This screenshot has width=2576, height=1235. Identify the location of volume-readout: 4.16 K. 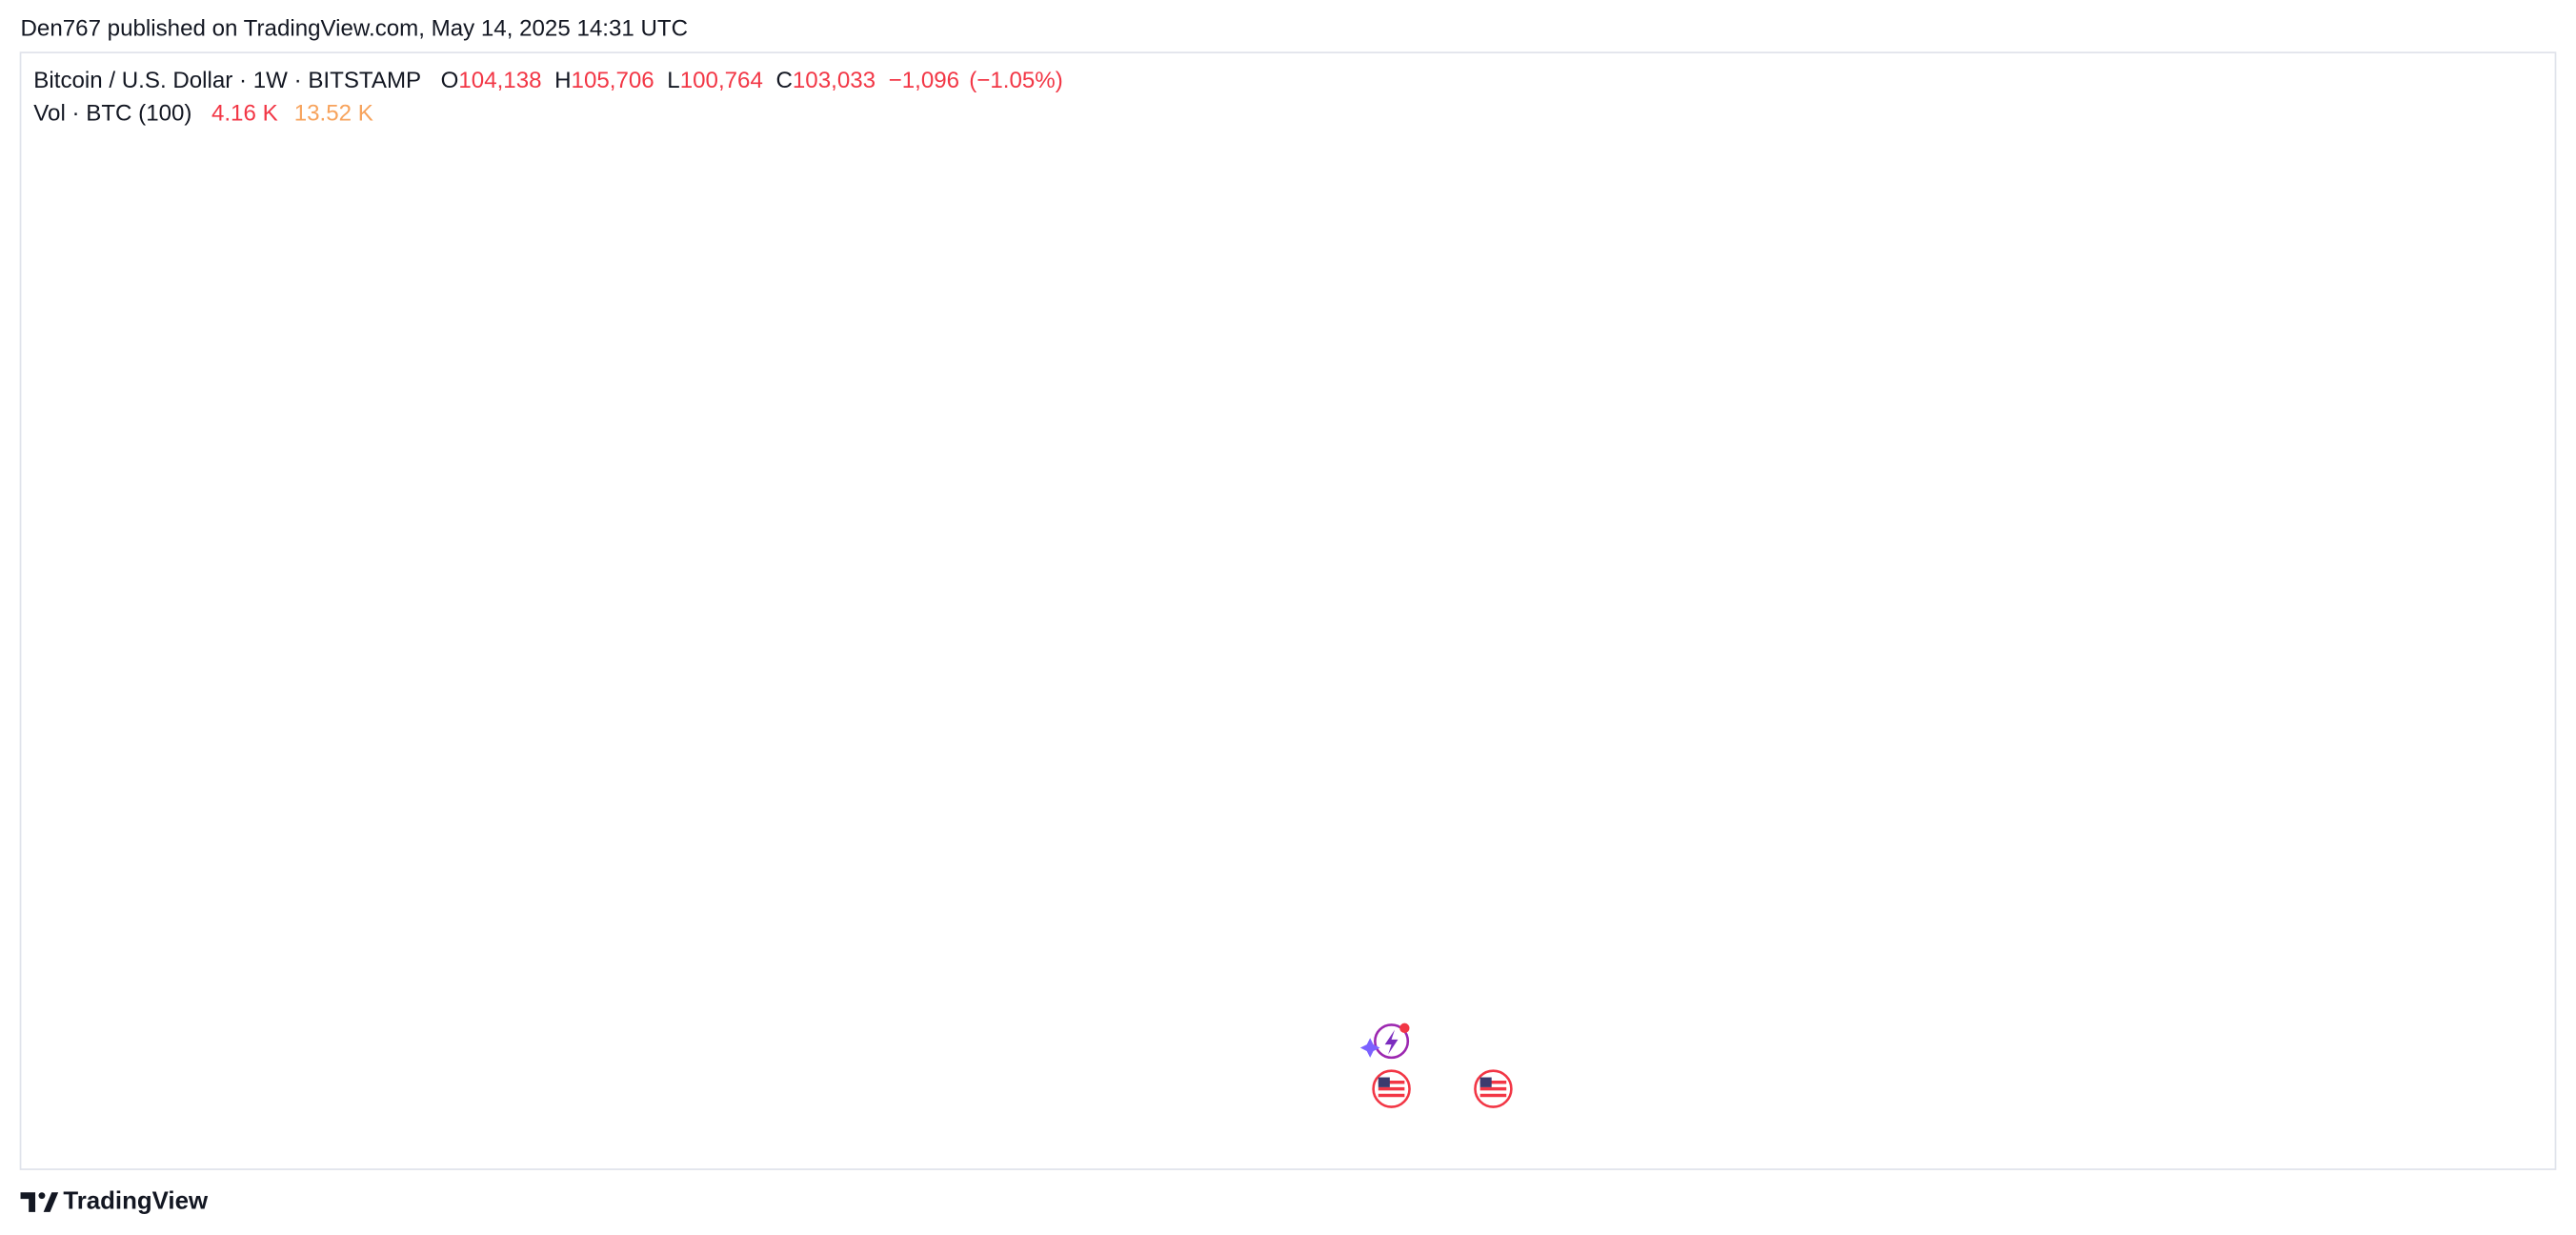
(245, 114).